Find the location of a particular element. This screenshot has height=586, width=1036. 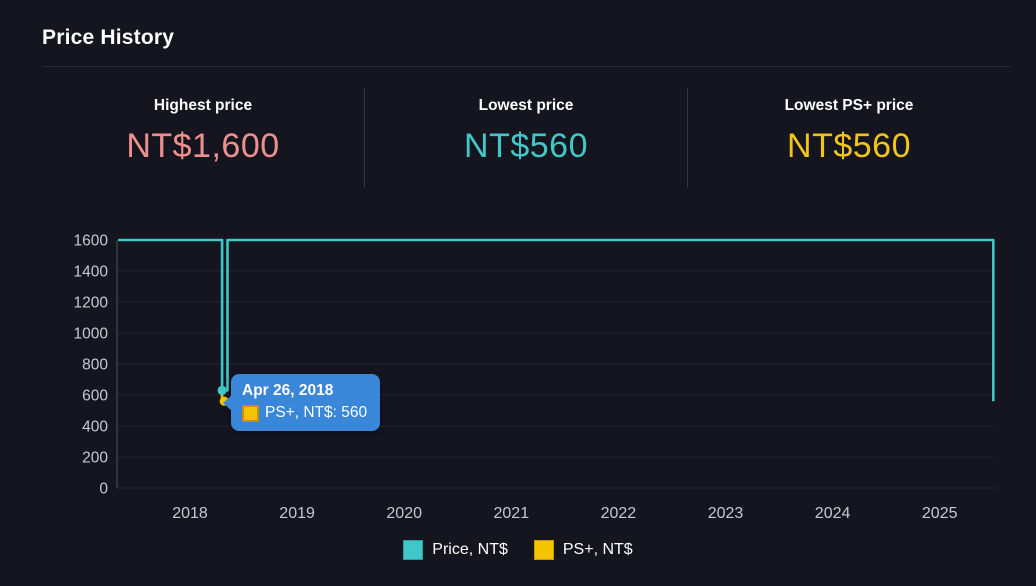

svg-text: 2018 is located at coordinates (190, 513).